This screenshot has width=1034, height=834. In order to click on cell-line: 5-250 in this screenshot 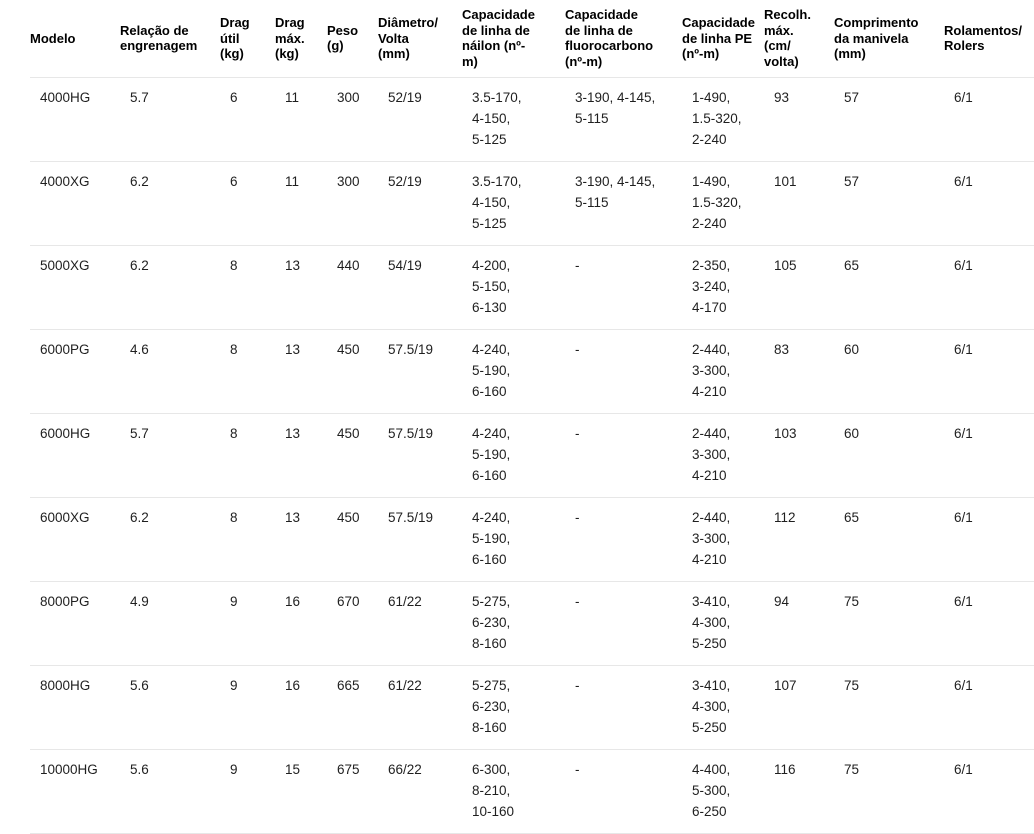, I will do `click(709, 643)`.